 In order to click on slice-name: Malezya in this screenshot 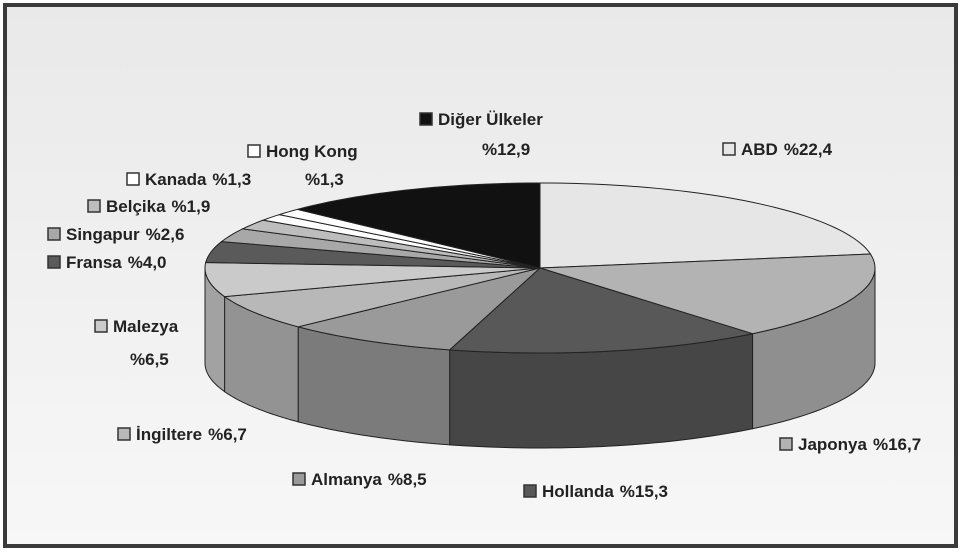, I will do `click(146, 326)`.